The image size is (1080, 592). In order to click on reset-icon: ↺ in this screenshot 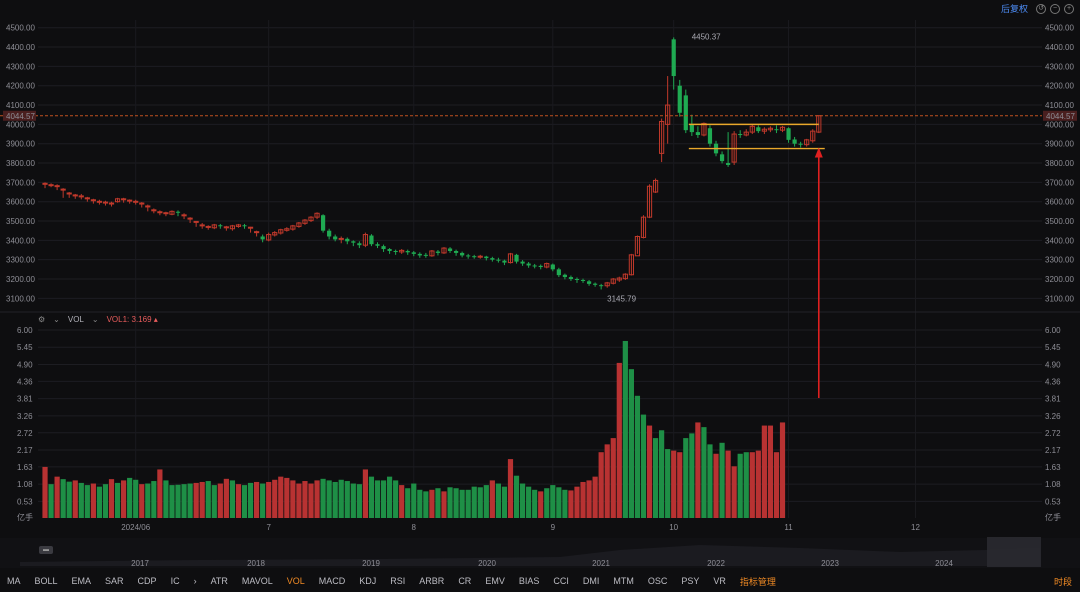, I will do `click(1041, 8)`.